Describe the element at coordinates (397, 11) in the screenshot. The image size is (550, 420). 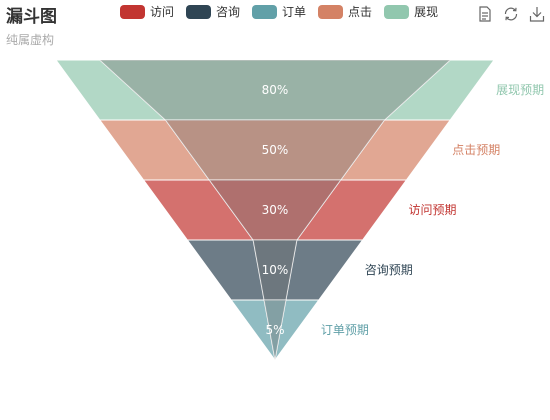
I see `legend-swatch-show` at that location.